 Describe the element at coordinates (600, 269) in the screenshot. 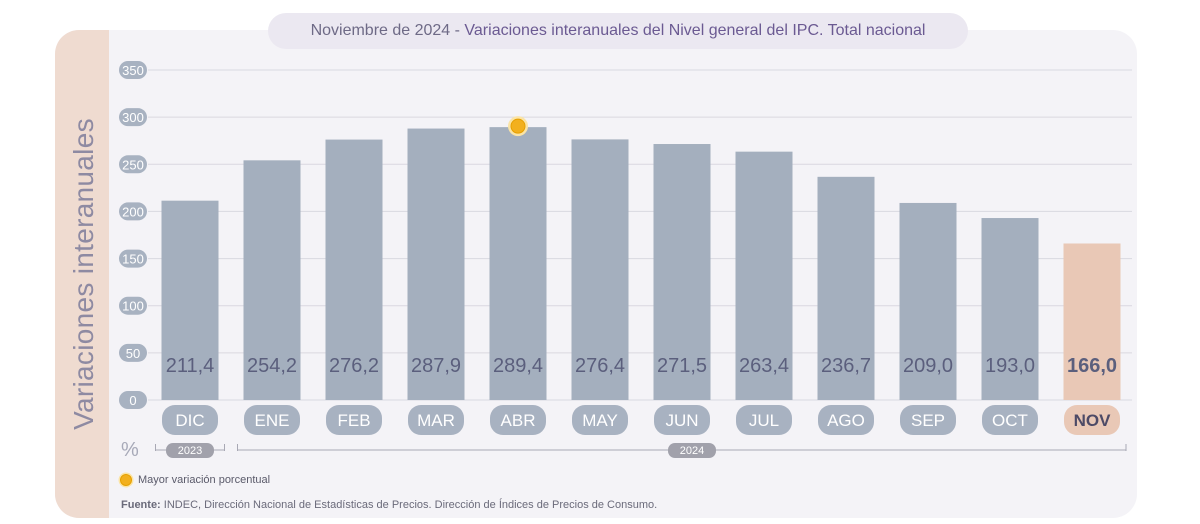

I see `bar-may` at that location.